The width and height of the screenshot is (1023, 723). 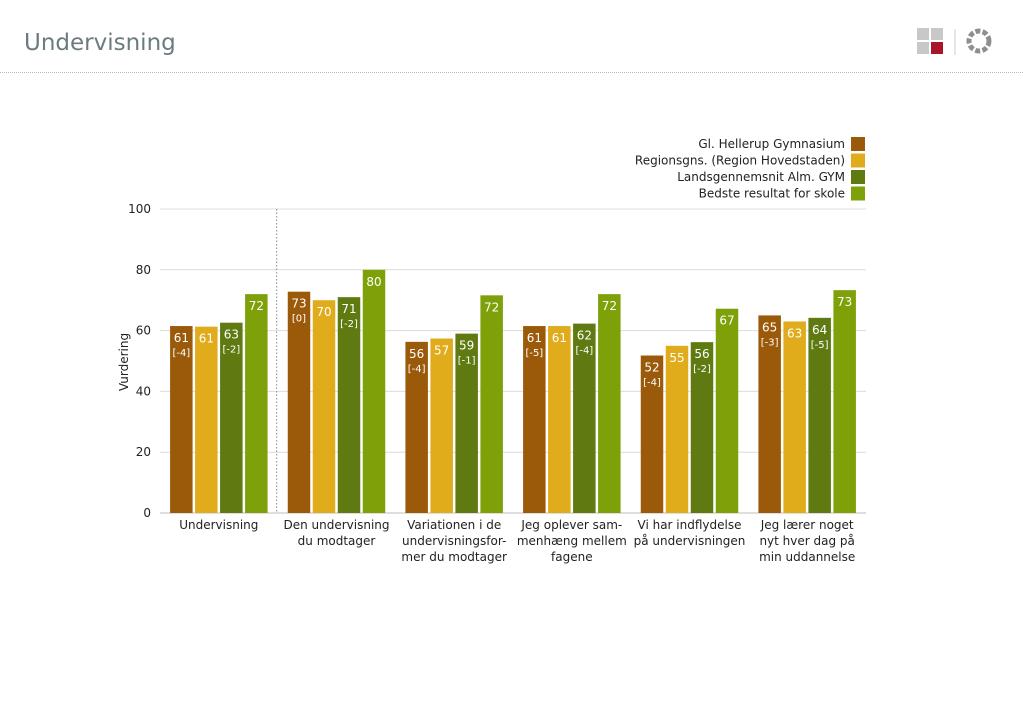 What do you see at coordinates (690, 541) in the screenshot?
I see `x-category-label-line: på undervisningen` at bounding box center [690, 541].